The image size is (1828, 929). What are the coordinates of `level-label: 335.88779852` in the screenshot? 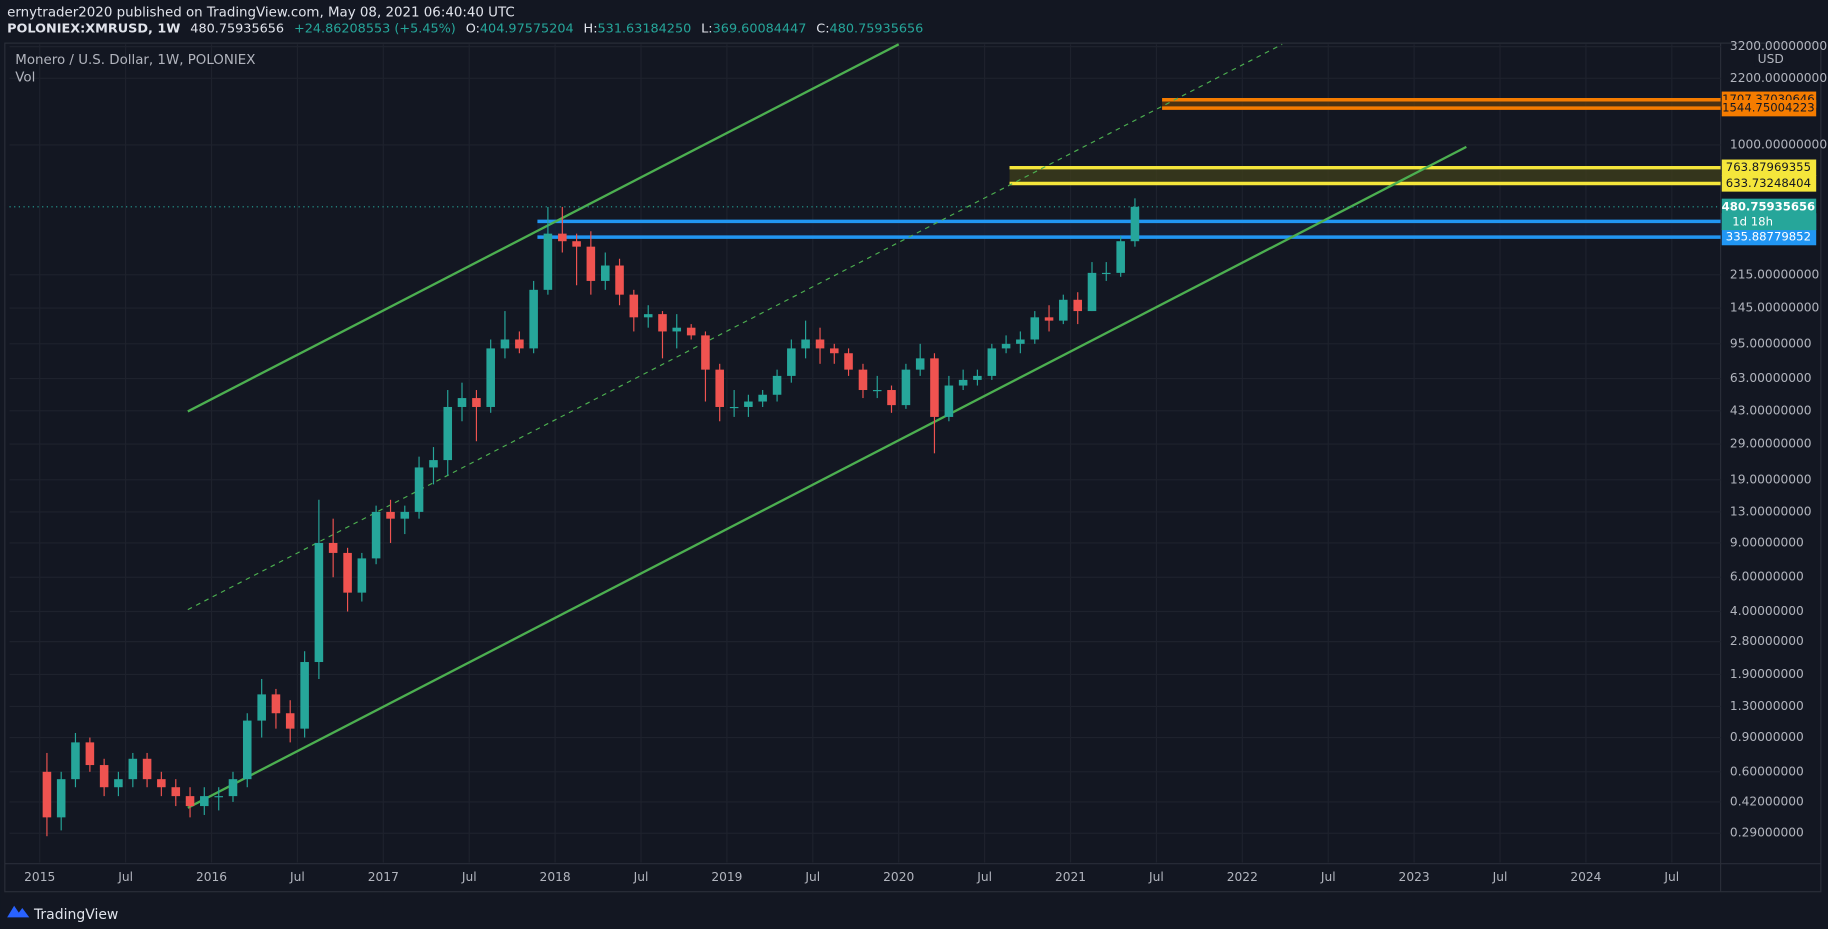 It's located at (1768, 237).